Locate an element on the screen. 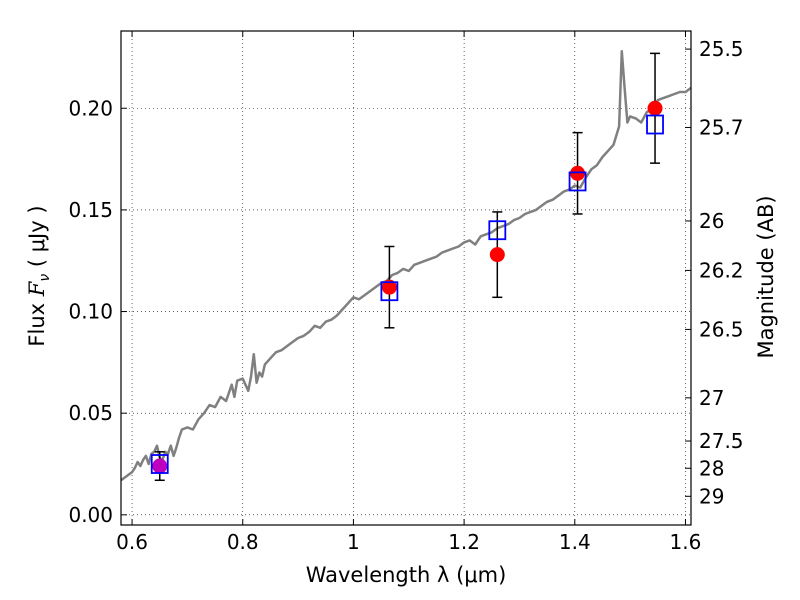 Image resolution: width=800 pixels, height=600 pixels. y-axis-label: Flux Fν ( μJy ) is located at coordinates (39, 275).